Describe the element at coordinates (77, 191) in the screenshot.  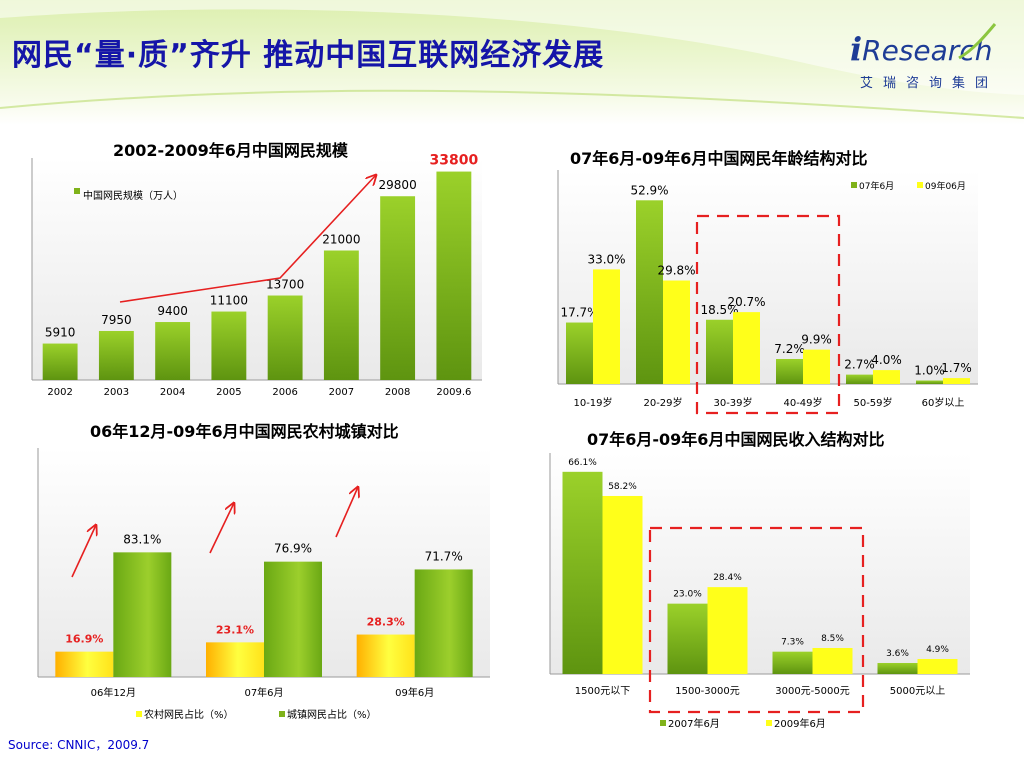
I see `c1-legend-swatch` at that location.